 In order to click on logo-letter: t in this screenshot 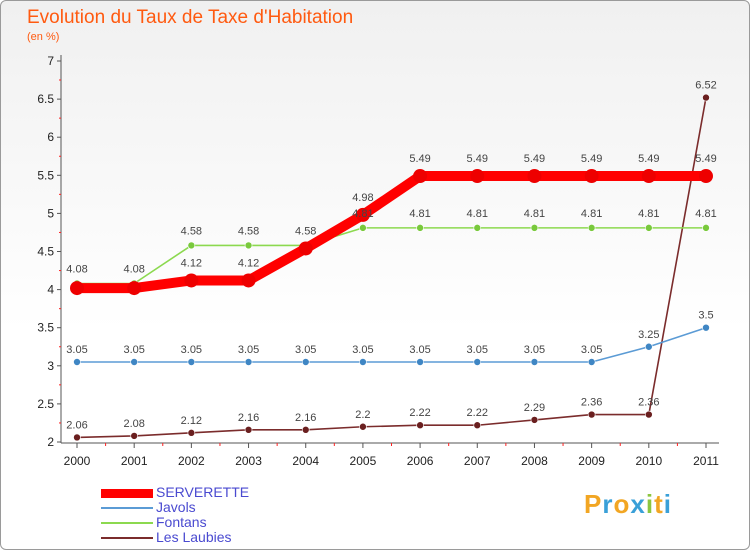, I will do `click(659, 504)`.